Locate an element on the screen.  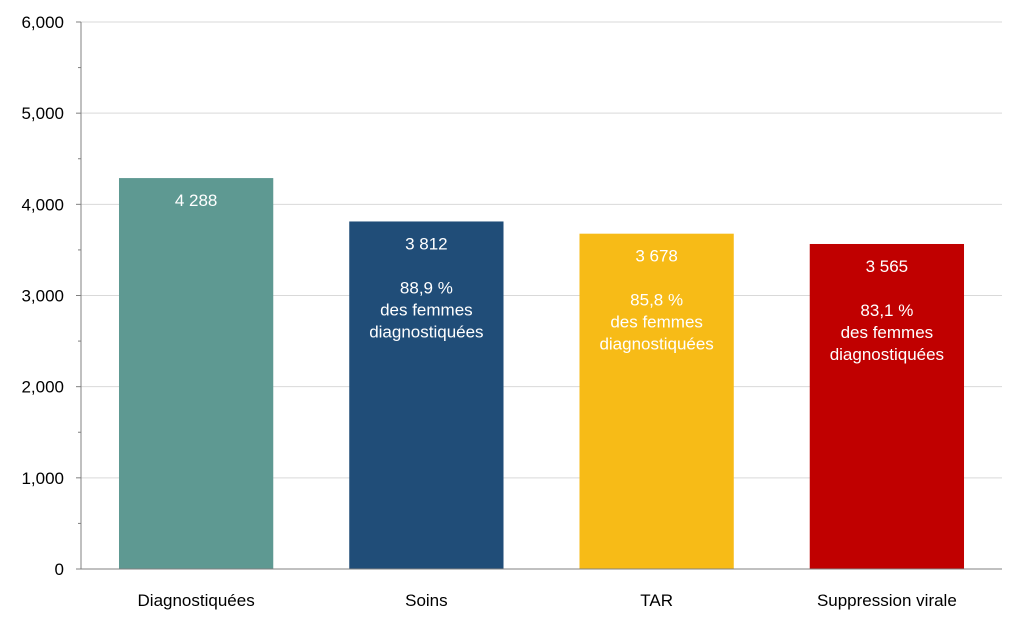
bar-value-label: 3 812 is located at coordinates (426, 243).